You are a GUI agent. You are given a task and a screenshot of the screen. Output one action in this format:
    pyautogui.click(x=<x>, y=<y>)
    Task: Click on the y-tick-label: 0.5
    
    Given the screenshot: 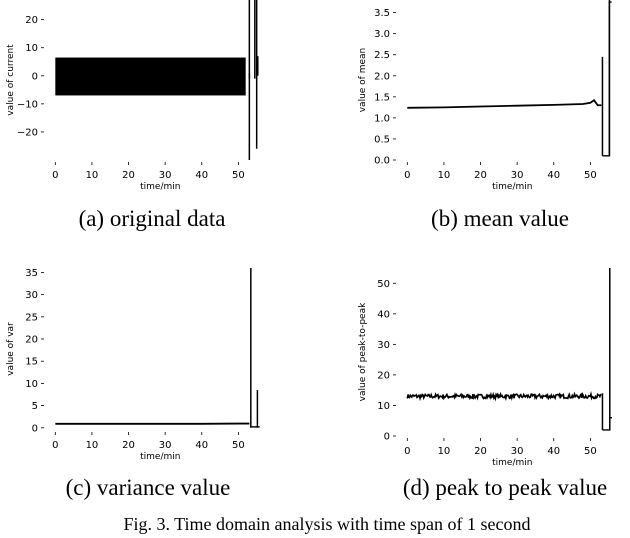 What is the action you would take?
    pyautogui.click(x=382, y=139)
    